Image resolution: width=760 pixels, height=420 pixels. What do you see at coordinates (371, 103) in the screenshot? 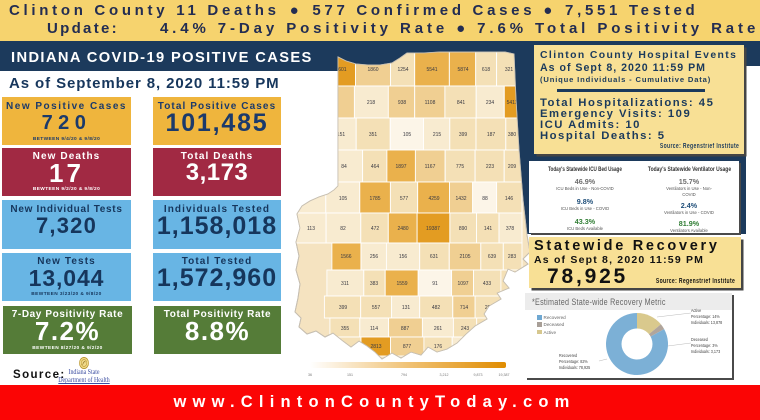
I see `svg-text: 218` at bounding box center [371, 103].